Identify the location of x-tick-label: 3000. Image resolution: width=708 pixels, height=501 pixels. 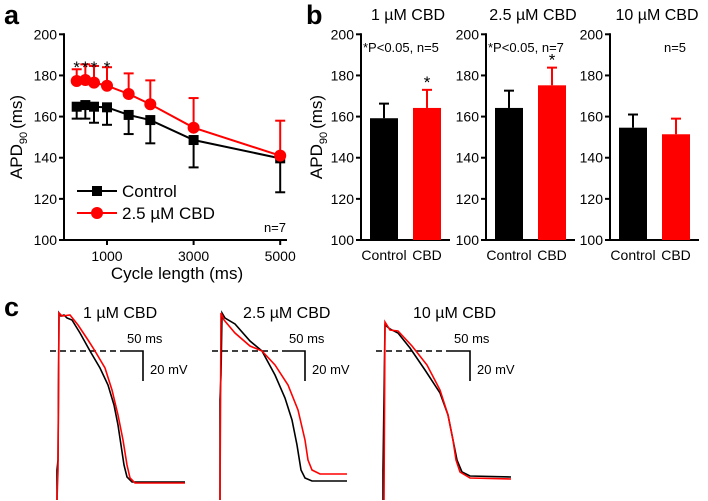
(193, 256).